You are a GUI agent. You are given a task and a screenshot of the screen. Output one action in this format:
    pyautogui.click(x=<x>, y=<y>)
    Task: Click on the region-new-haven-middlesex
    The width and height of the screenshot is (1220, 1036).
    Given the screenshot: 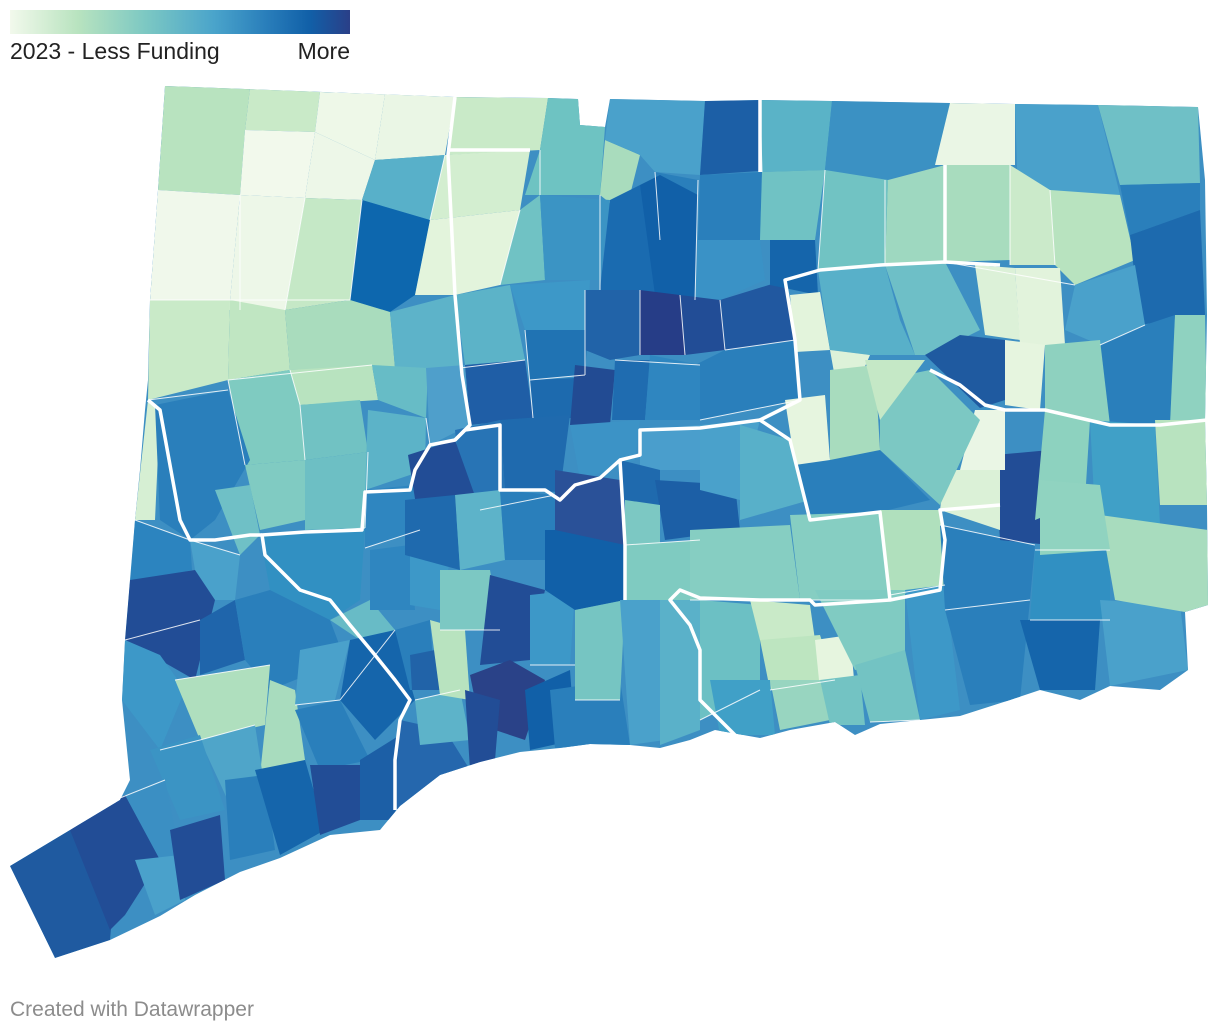 What is the action you would take?
    pyautogui.click(x=520, y=645)
    